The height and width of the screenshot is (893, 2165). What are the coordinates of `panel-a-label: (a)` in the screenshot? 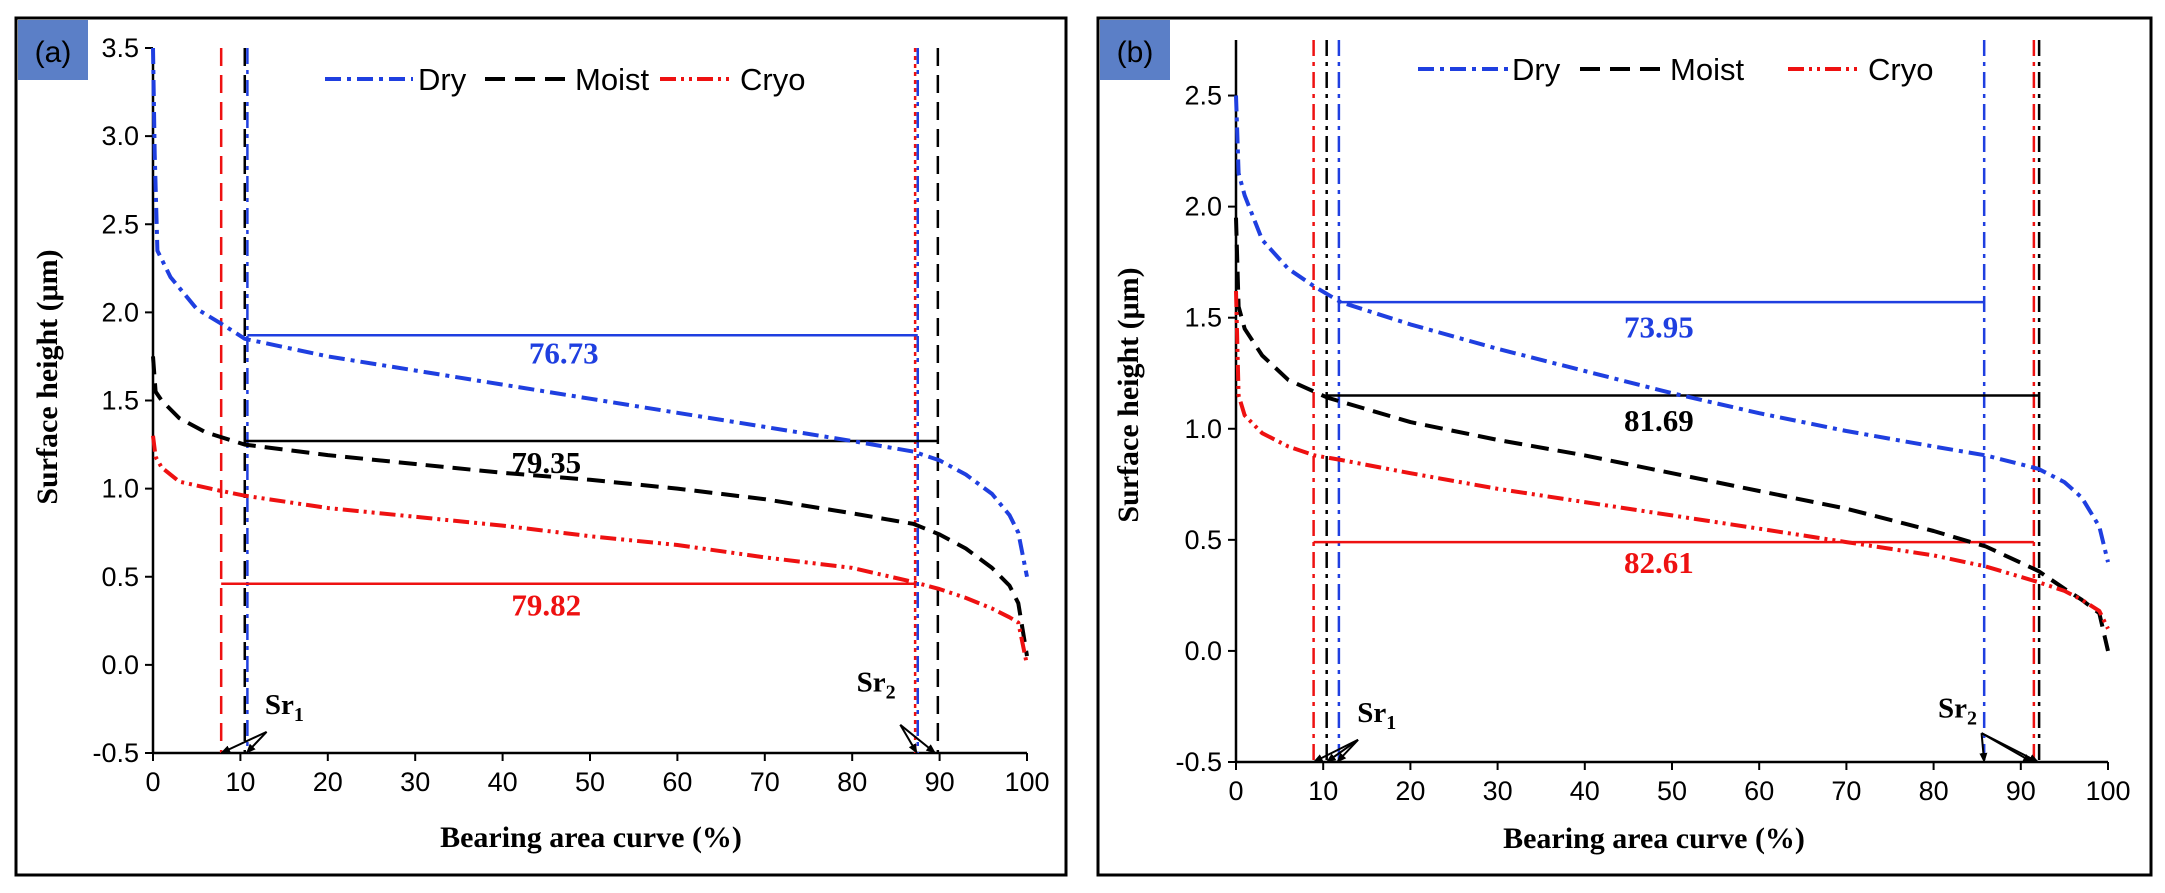 It's located at (53, 52).